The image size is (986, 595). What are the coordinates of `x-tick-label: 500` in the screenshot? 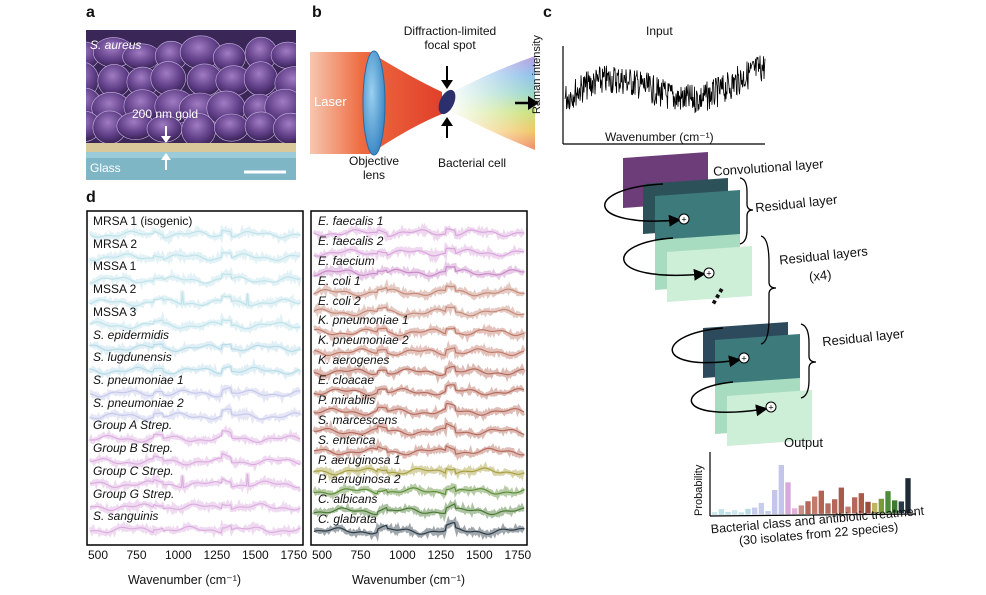 It's located at (322, 555).